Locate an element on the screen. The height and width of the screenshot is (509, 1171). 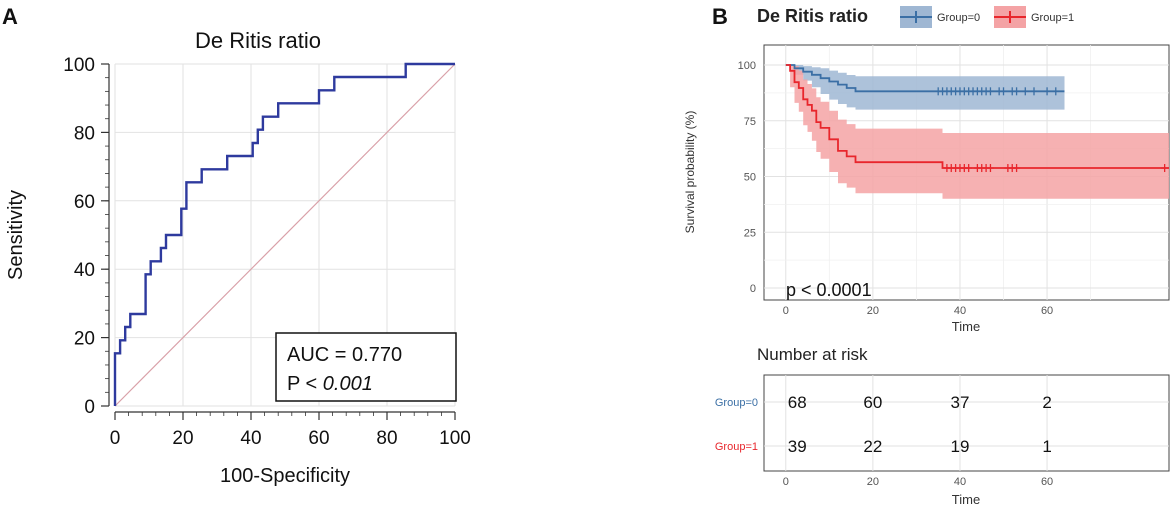
risk-cell-group0-t3: 2 is located at coordinates (1046, 402).